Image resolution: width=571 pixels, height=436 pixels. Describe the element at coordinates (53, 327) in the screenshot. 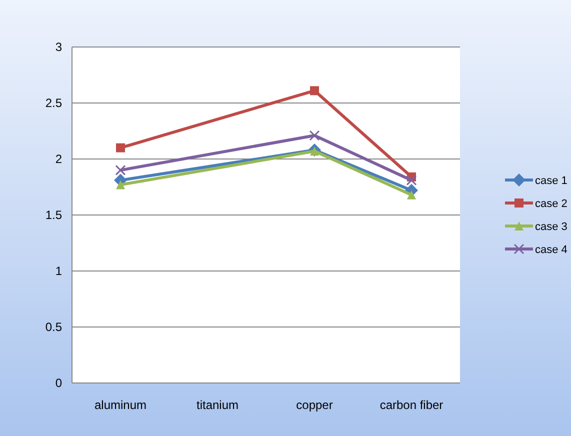

I see `y-tick-label: 0.5` at that location.